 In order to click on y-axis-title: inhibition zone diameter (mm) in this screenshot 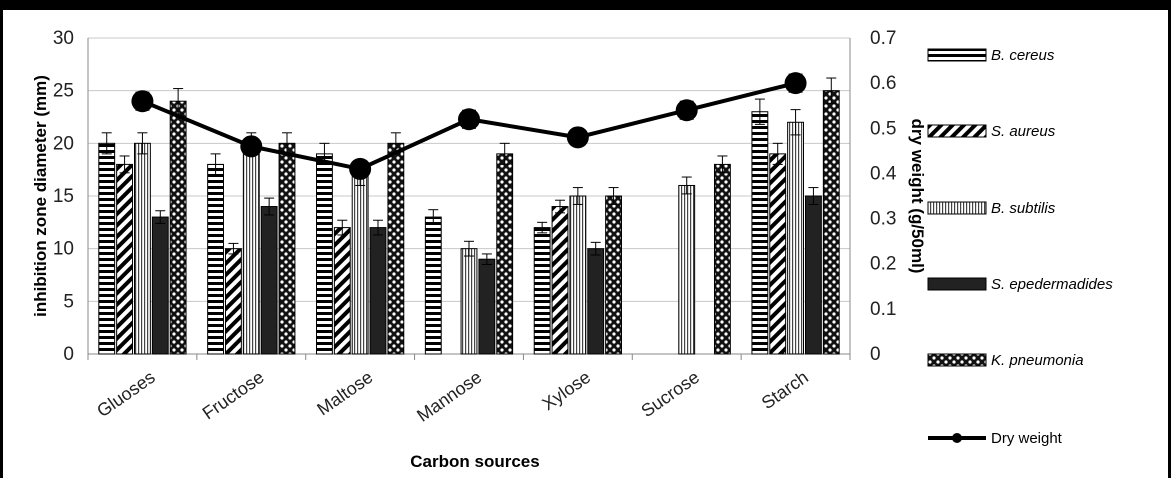, I will do `click(40, 196)`.